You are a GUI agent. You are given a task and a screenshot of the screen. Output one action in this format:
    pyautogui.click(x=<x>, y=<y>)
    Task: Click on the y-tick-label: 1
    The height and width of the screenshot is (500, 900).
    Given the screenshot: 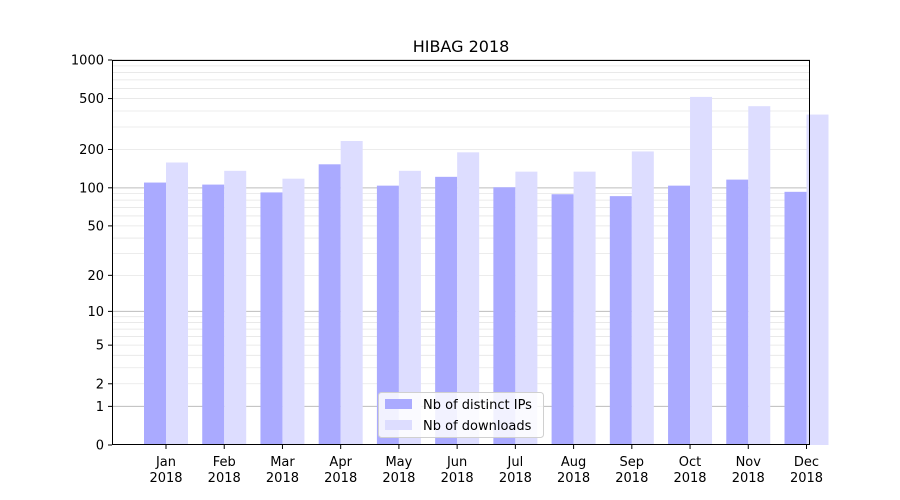 What is the action you would take?
    pyautogui.click(x=100, y=407)
    